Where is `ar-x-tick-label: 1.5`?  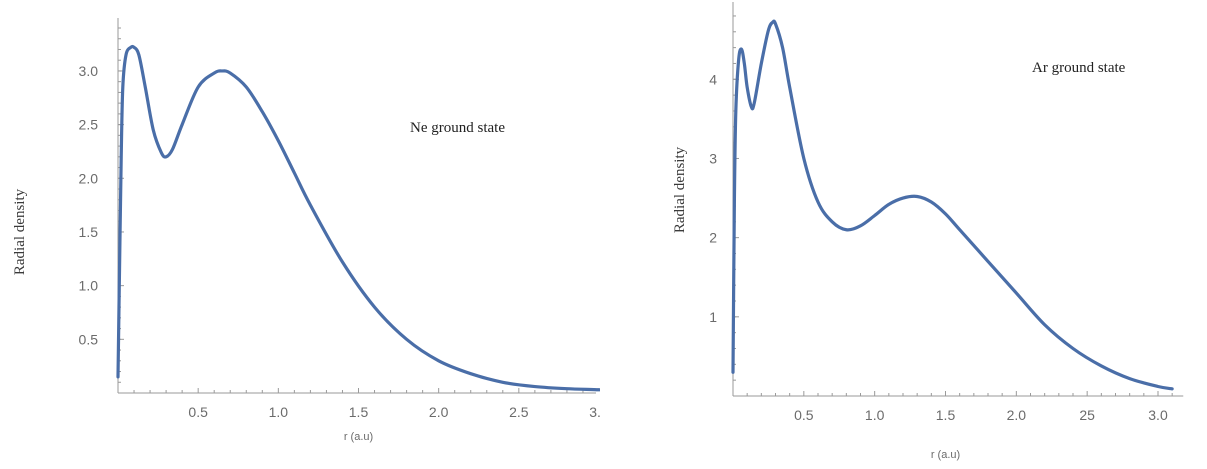
ar-x-tick-label: 1.5 is located at coordinates (946, 415).